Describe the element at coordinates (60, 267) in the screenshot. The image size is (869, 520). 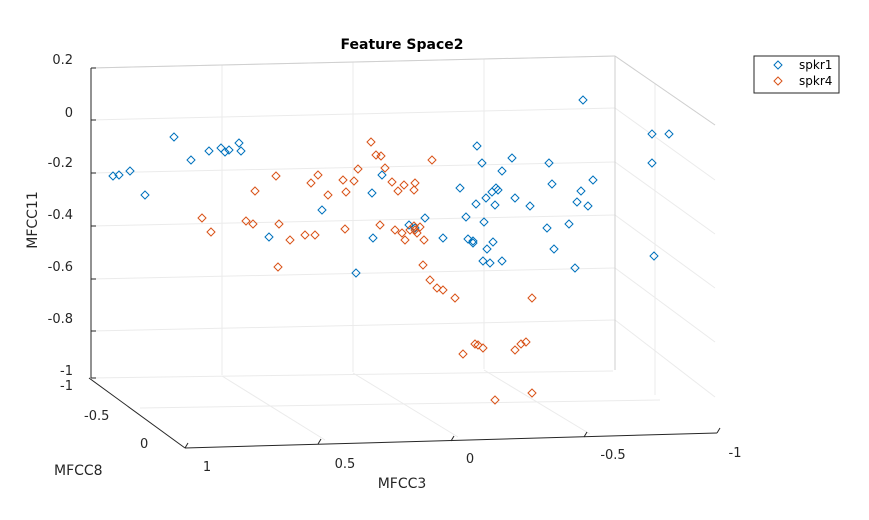
I see `z-tick-label: -0.6` at that location.